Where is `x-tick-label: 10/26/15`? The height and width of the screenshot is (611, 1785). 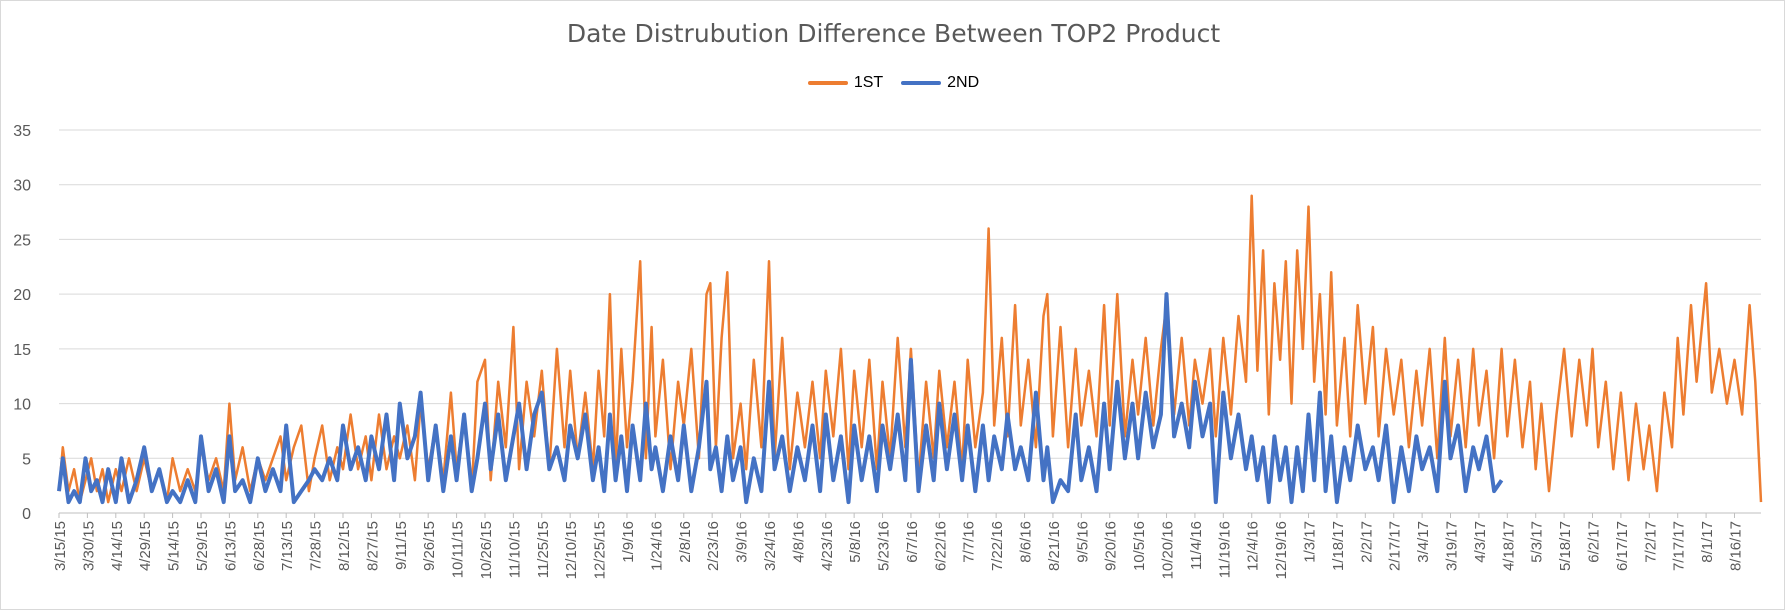 x-tick-label: 10/26/15 is located at coordinates (486, 550).